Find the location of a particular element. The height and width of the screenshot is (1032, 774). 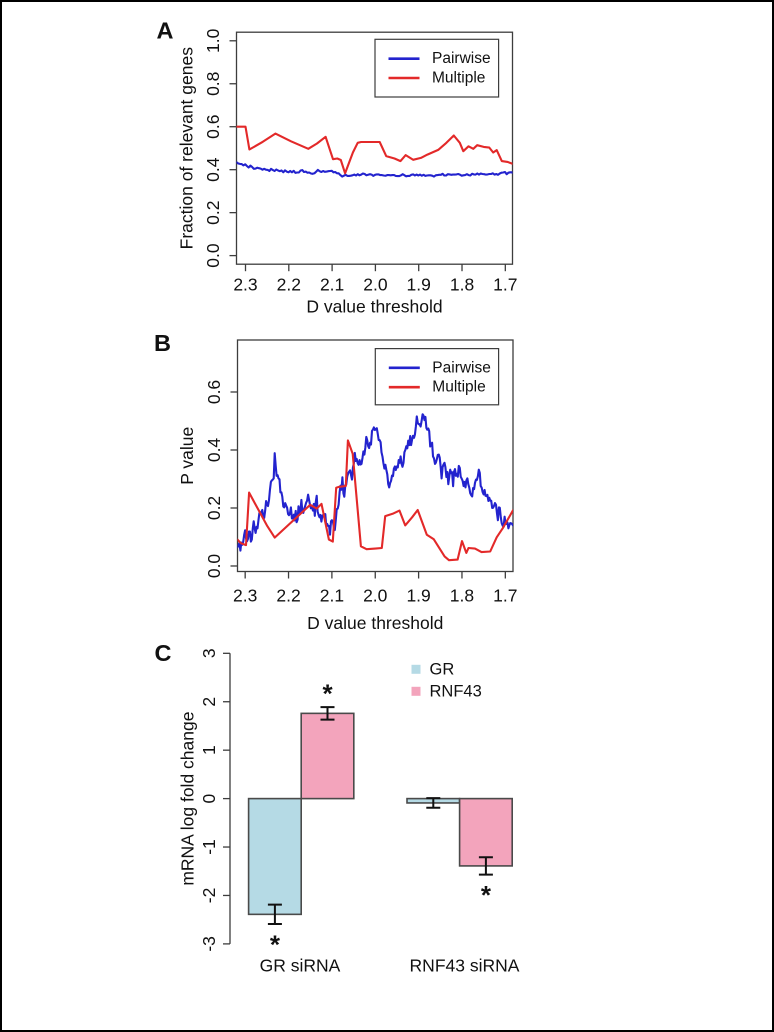

y-tick-label: 0 is located at coordinates (209, 798).